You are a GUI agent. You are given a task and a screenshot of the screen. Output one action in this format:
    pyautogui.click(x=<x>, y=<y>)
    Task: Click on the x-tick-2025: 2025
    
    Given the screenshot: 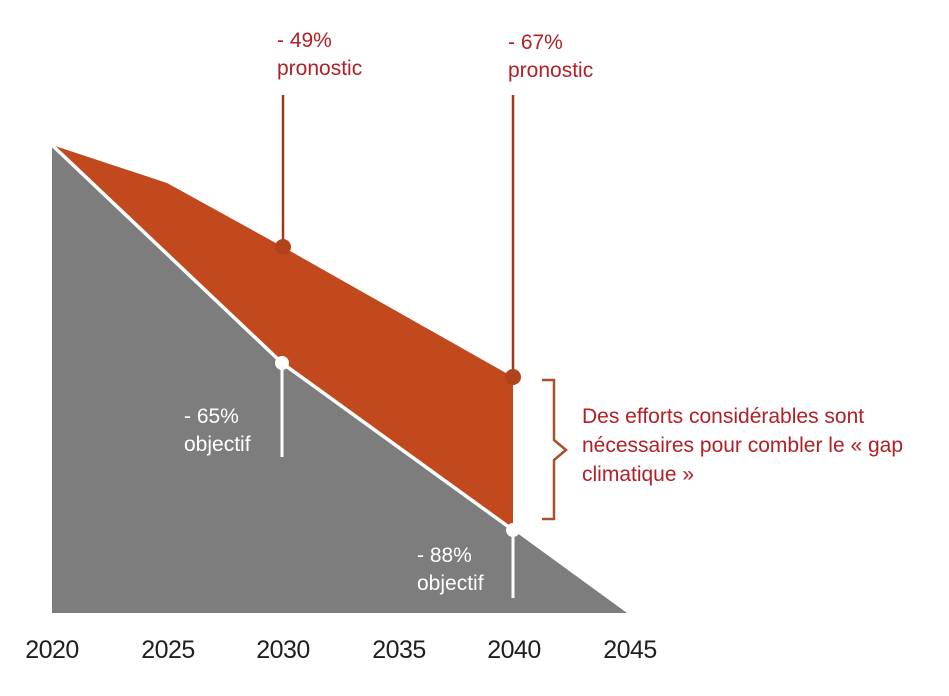 What is the action you would take?
    pyautogui.click(x=168, y=650)
    